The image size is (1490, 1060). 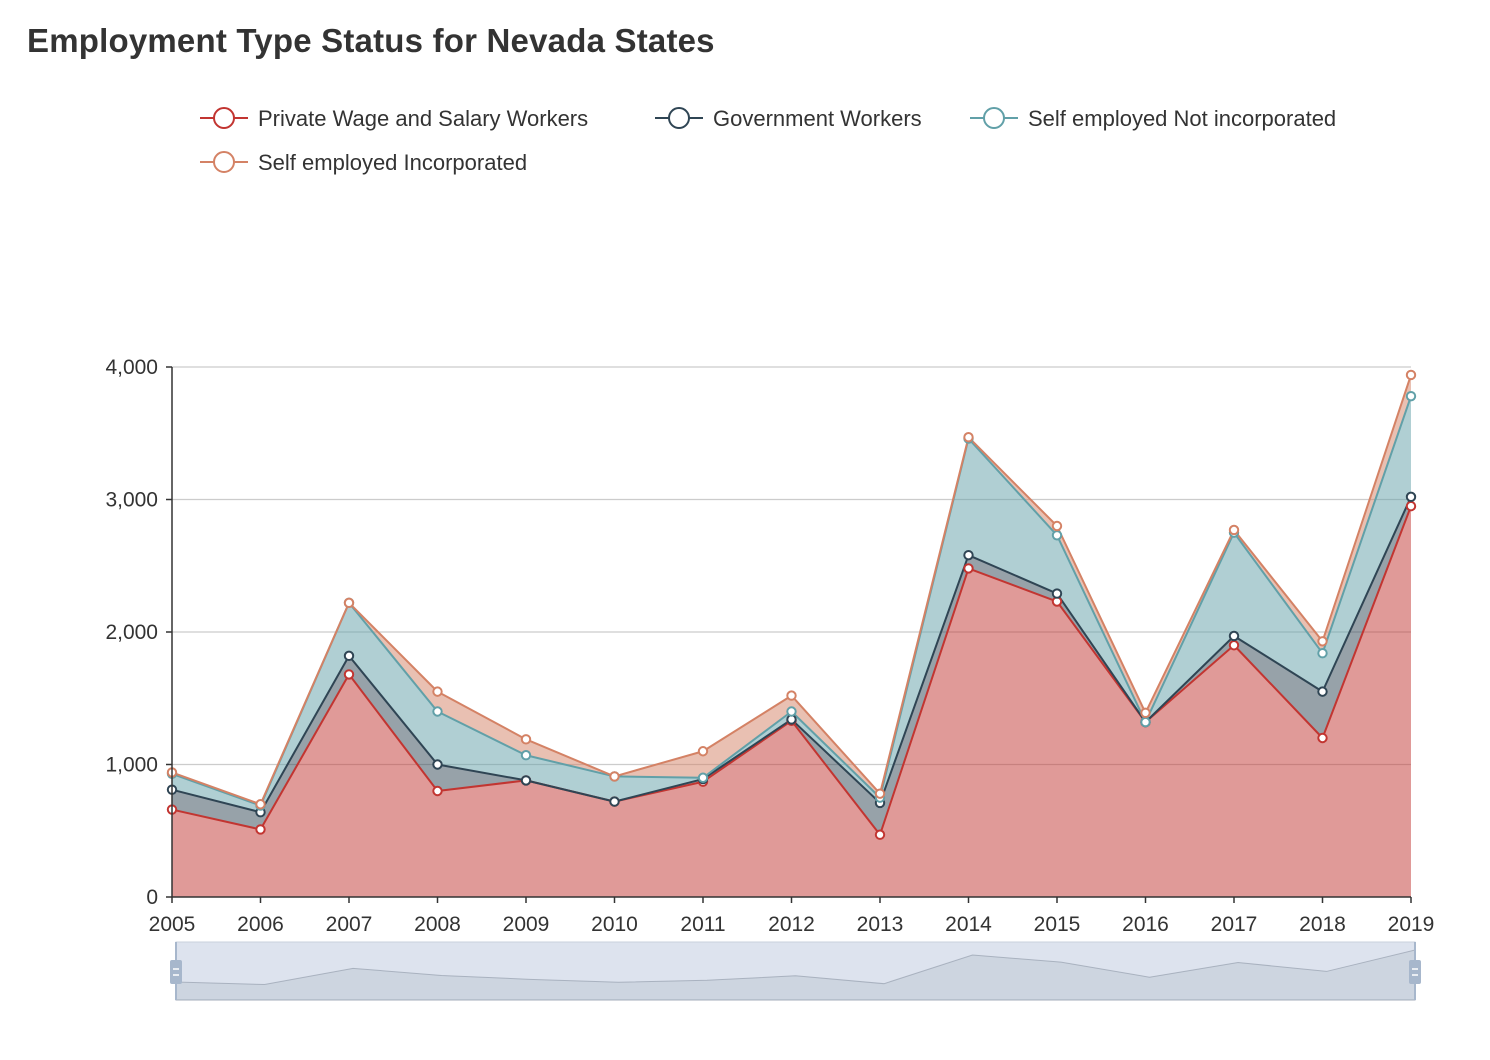 I want to click on x-tick-label: 2005, so click(x=172, y=924).